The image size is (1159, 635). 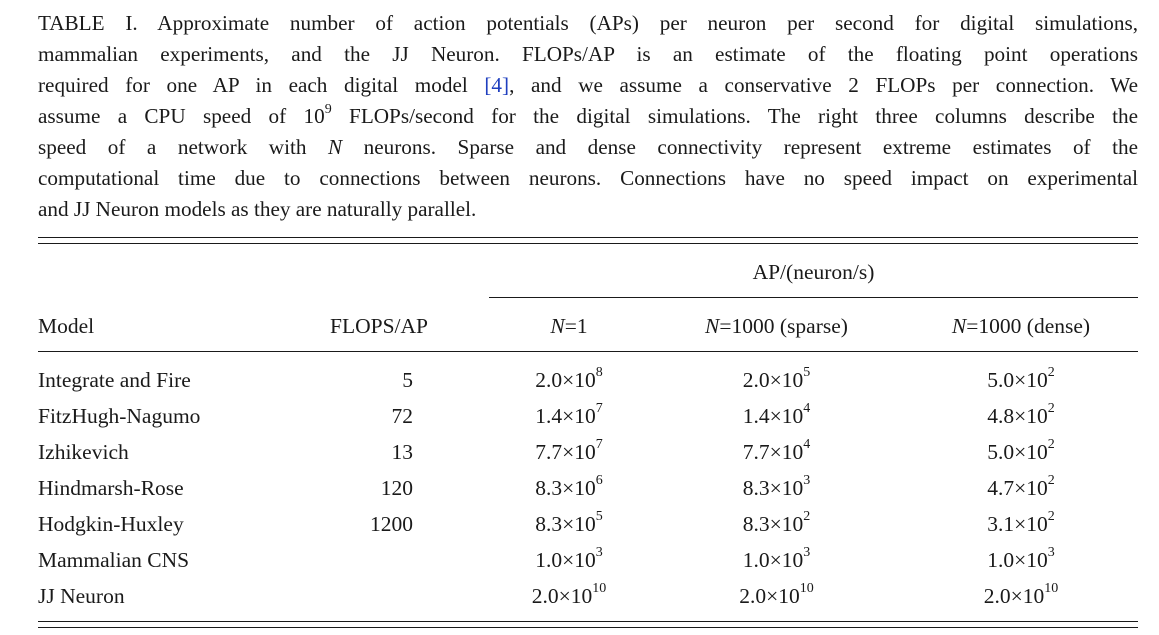 I want to click on group-header: AP/(neuron/s), so click(x=813, y=272).